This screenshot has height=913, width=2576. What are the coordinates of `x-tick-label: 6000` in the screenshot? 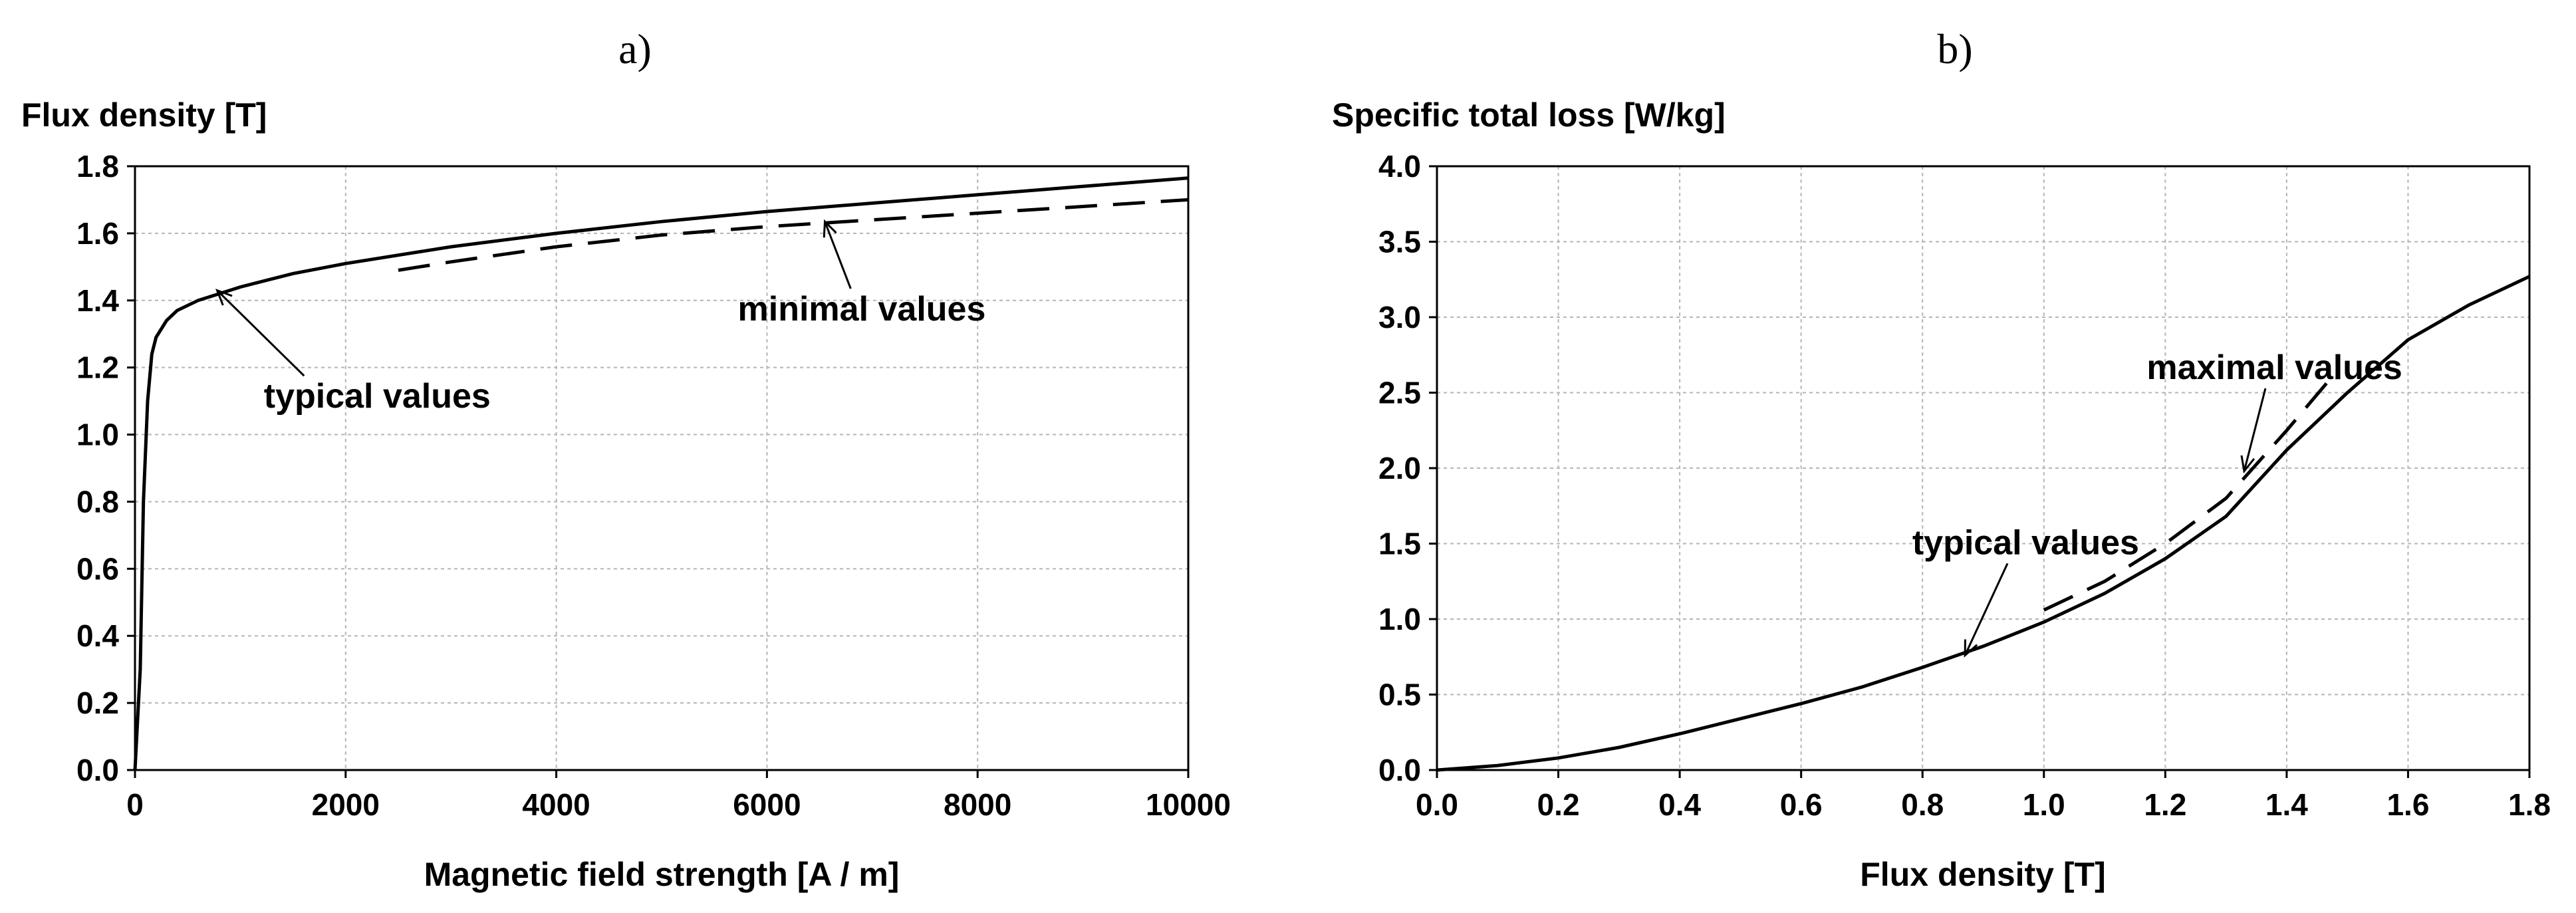 It's located at (767, 804).